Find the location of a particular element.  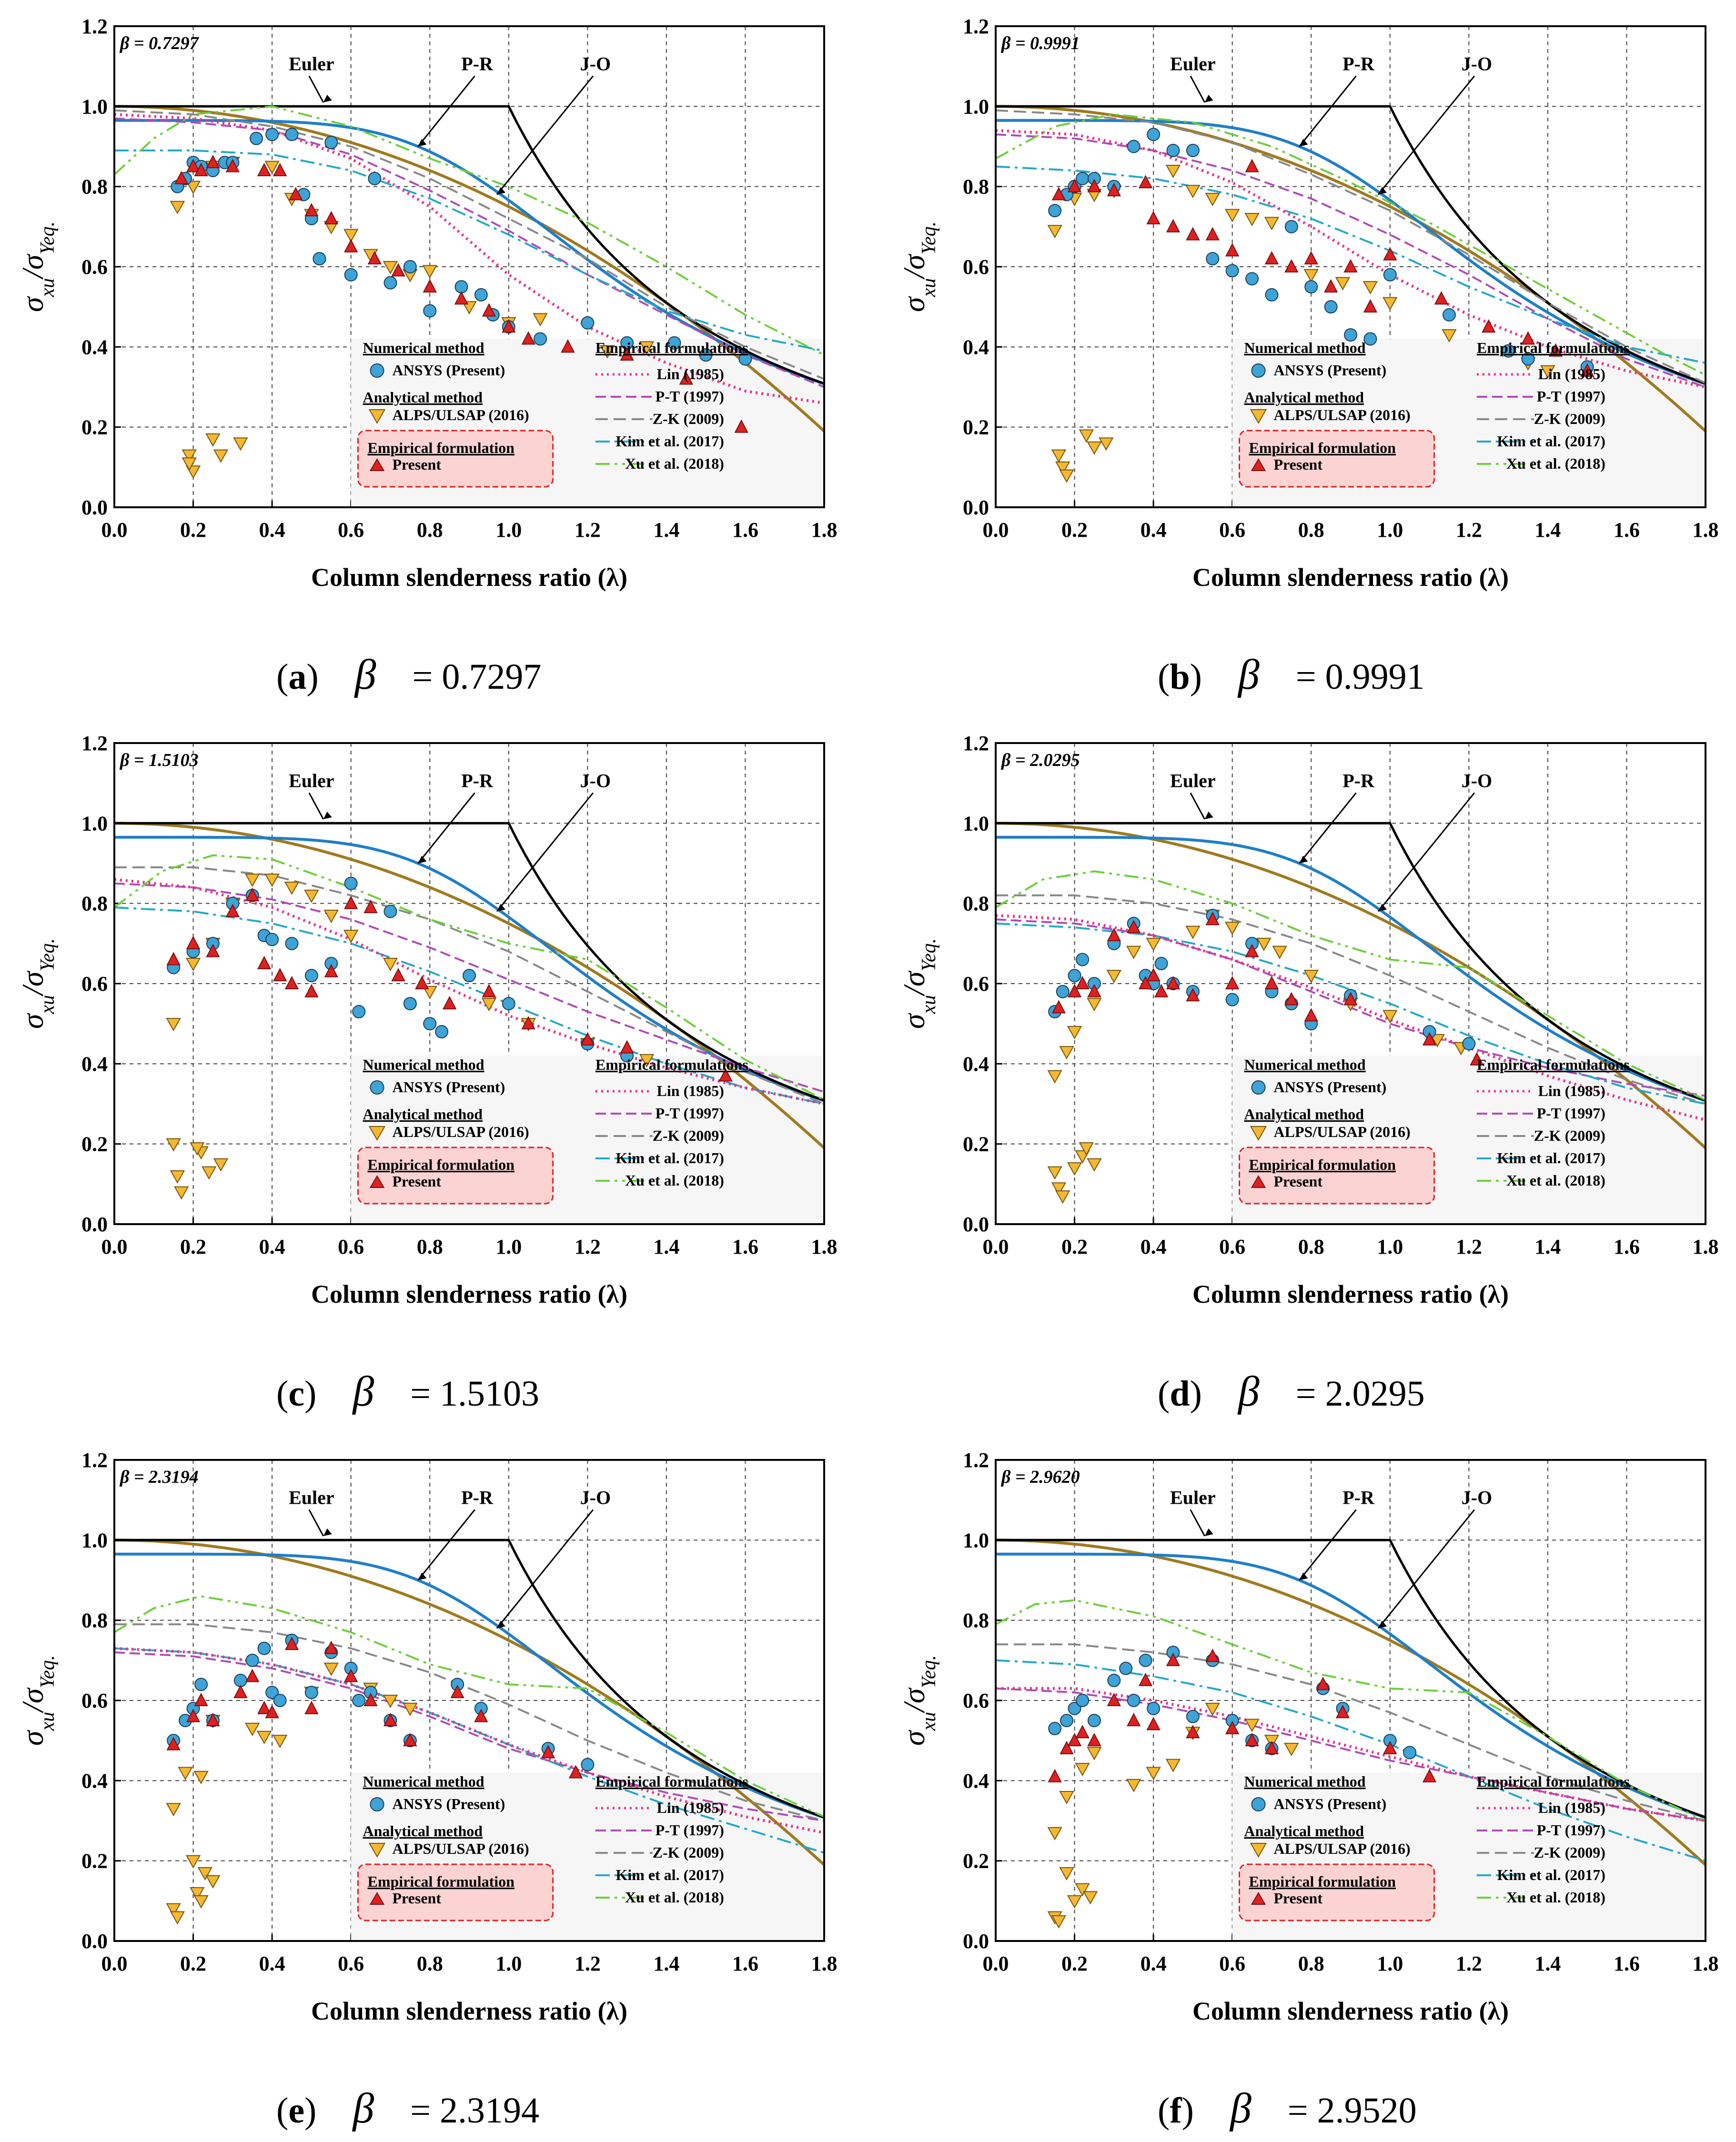

pr-label: P-R is located at coordinates (477, 781).